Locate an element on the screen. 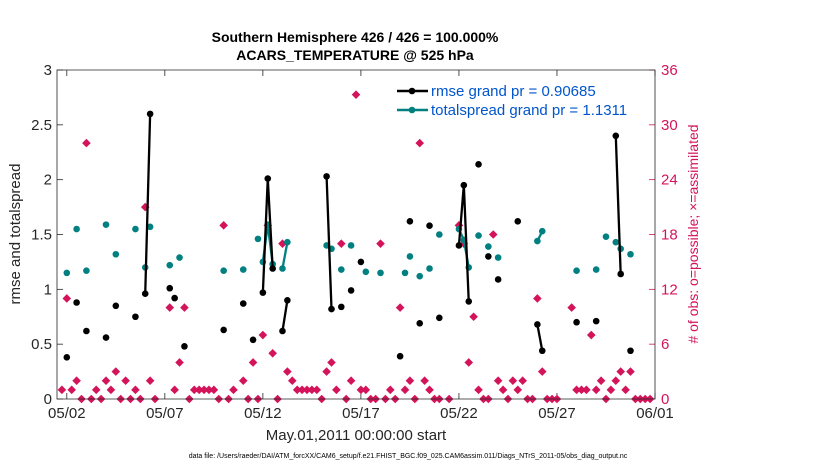 The width and height of the screenshot is (830, 470). y-right-tick-label: 6 is located at coordinates (665, 344).